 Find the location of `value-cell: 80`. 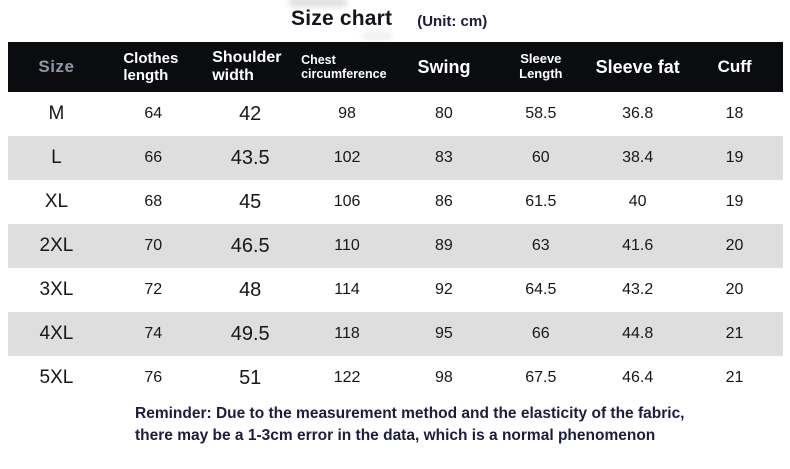

value-cell: 80 is located at coordinates (444, 114).